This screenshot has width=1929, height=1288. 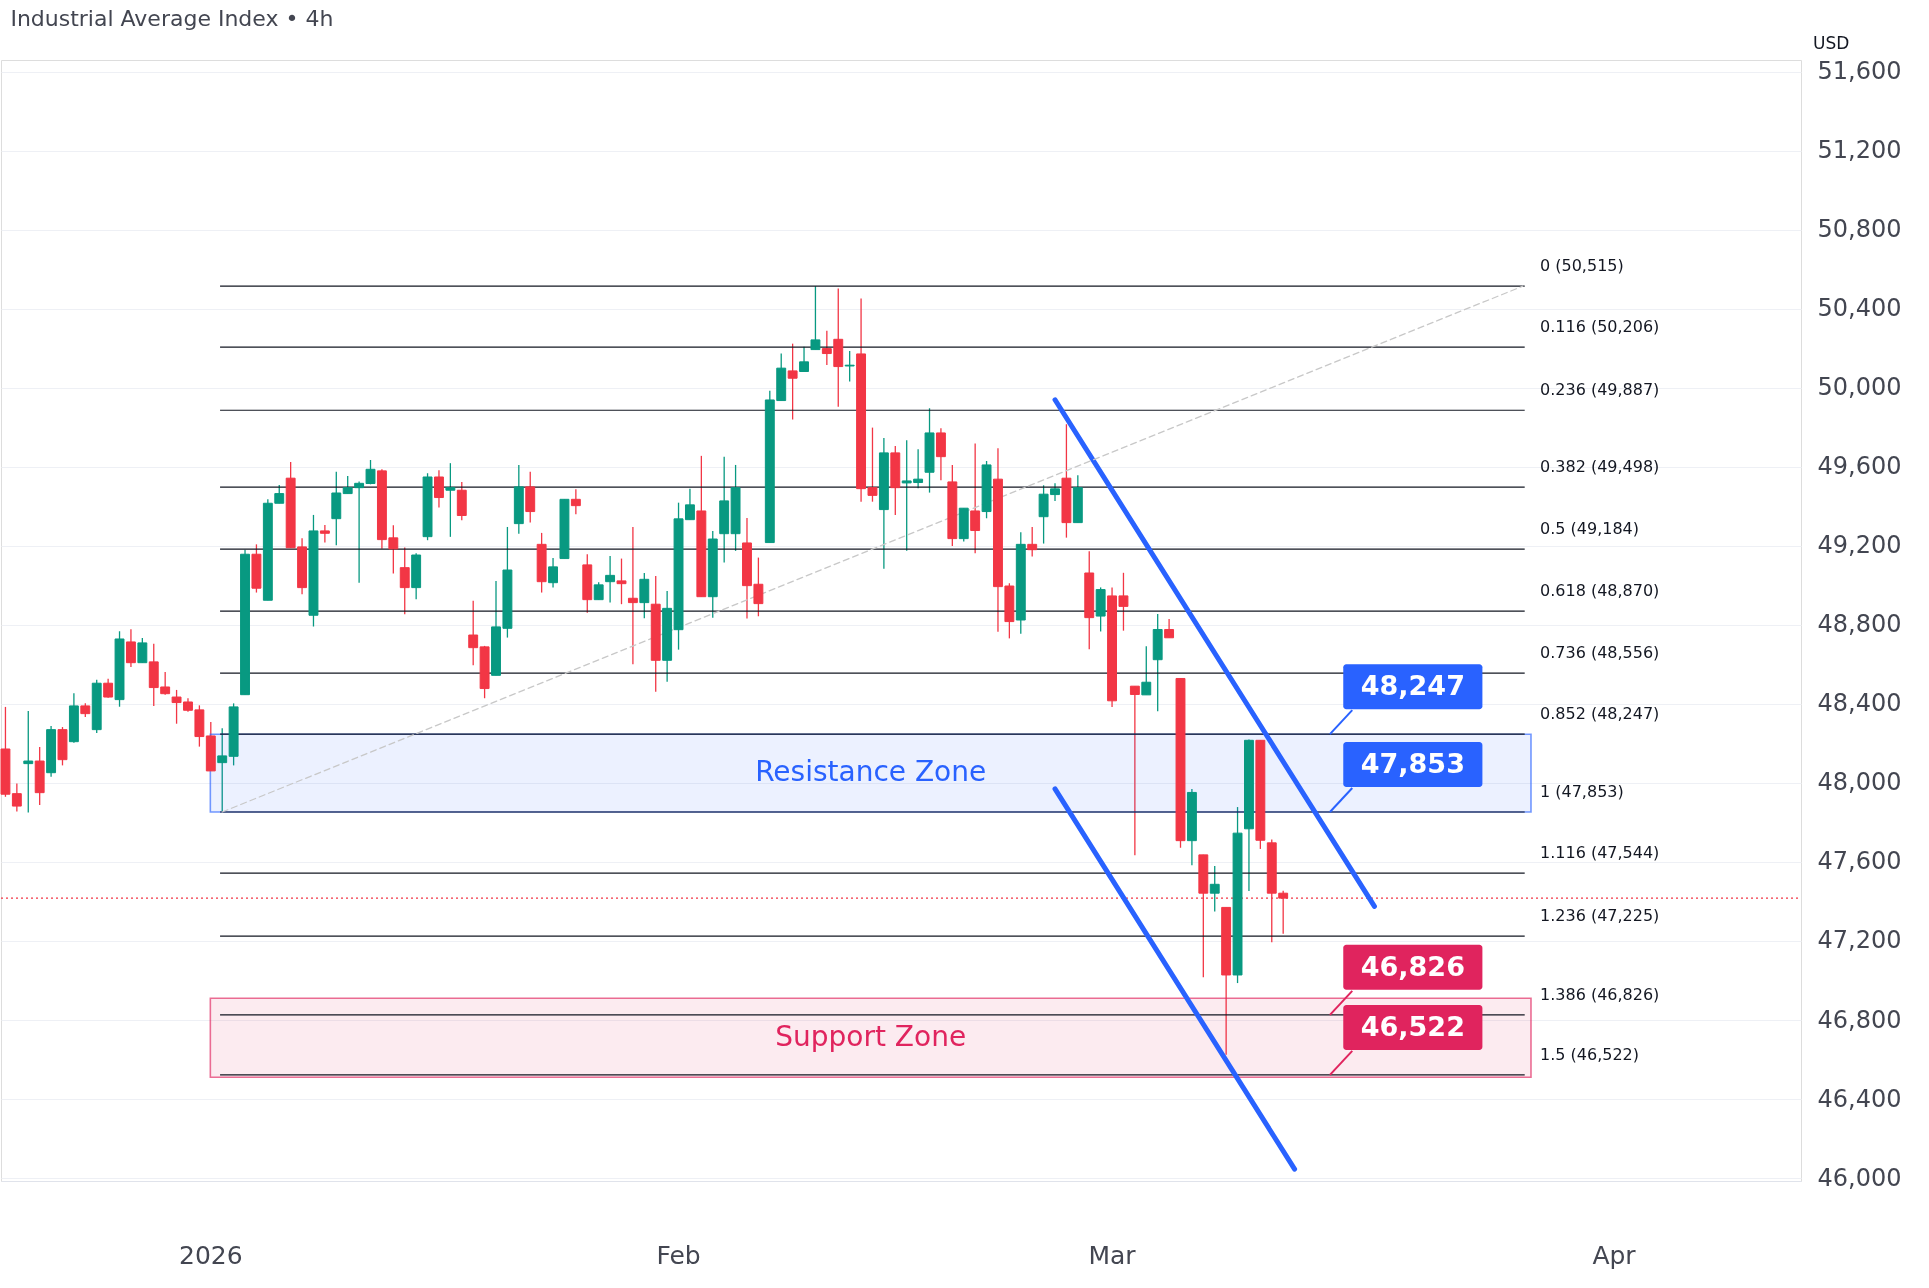 What do you see at coordinates (1600, 714) in the screenshot?
I see `ref-line-label: 0.852 (48,247)` at bounding box center [1600, 714].